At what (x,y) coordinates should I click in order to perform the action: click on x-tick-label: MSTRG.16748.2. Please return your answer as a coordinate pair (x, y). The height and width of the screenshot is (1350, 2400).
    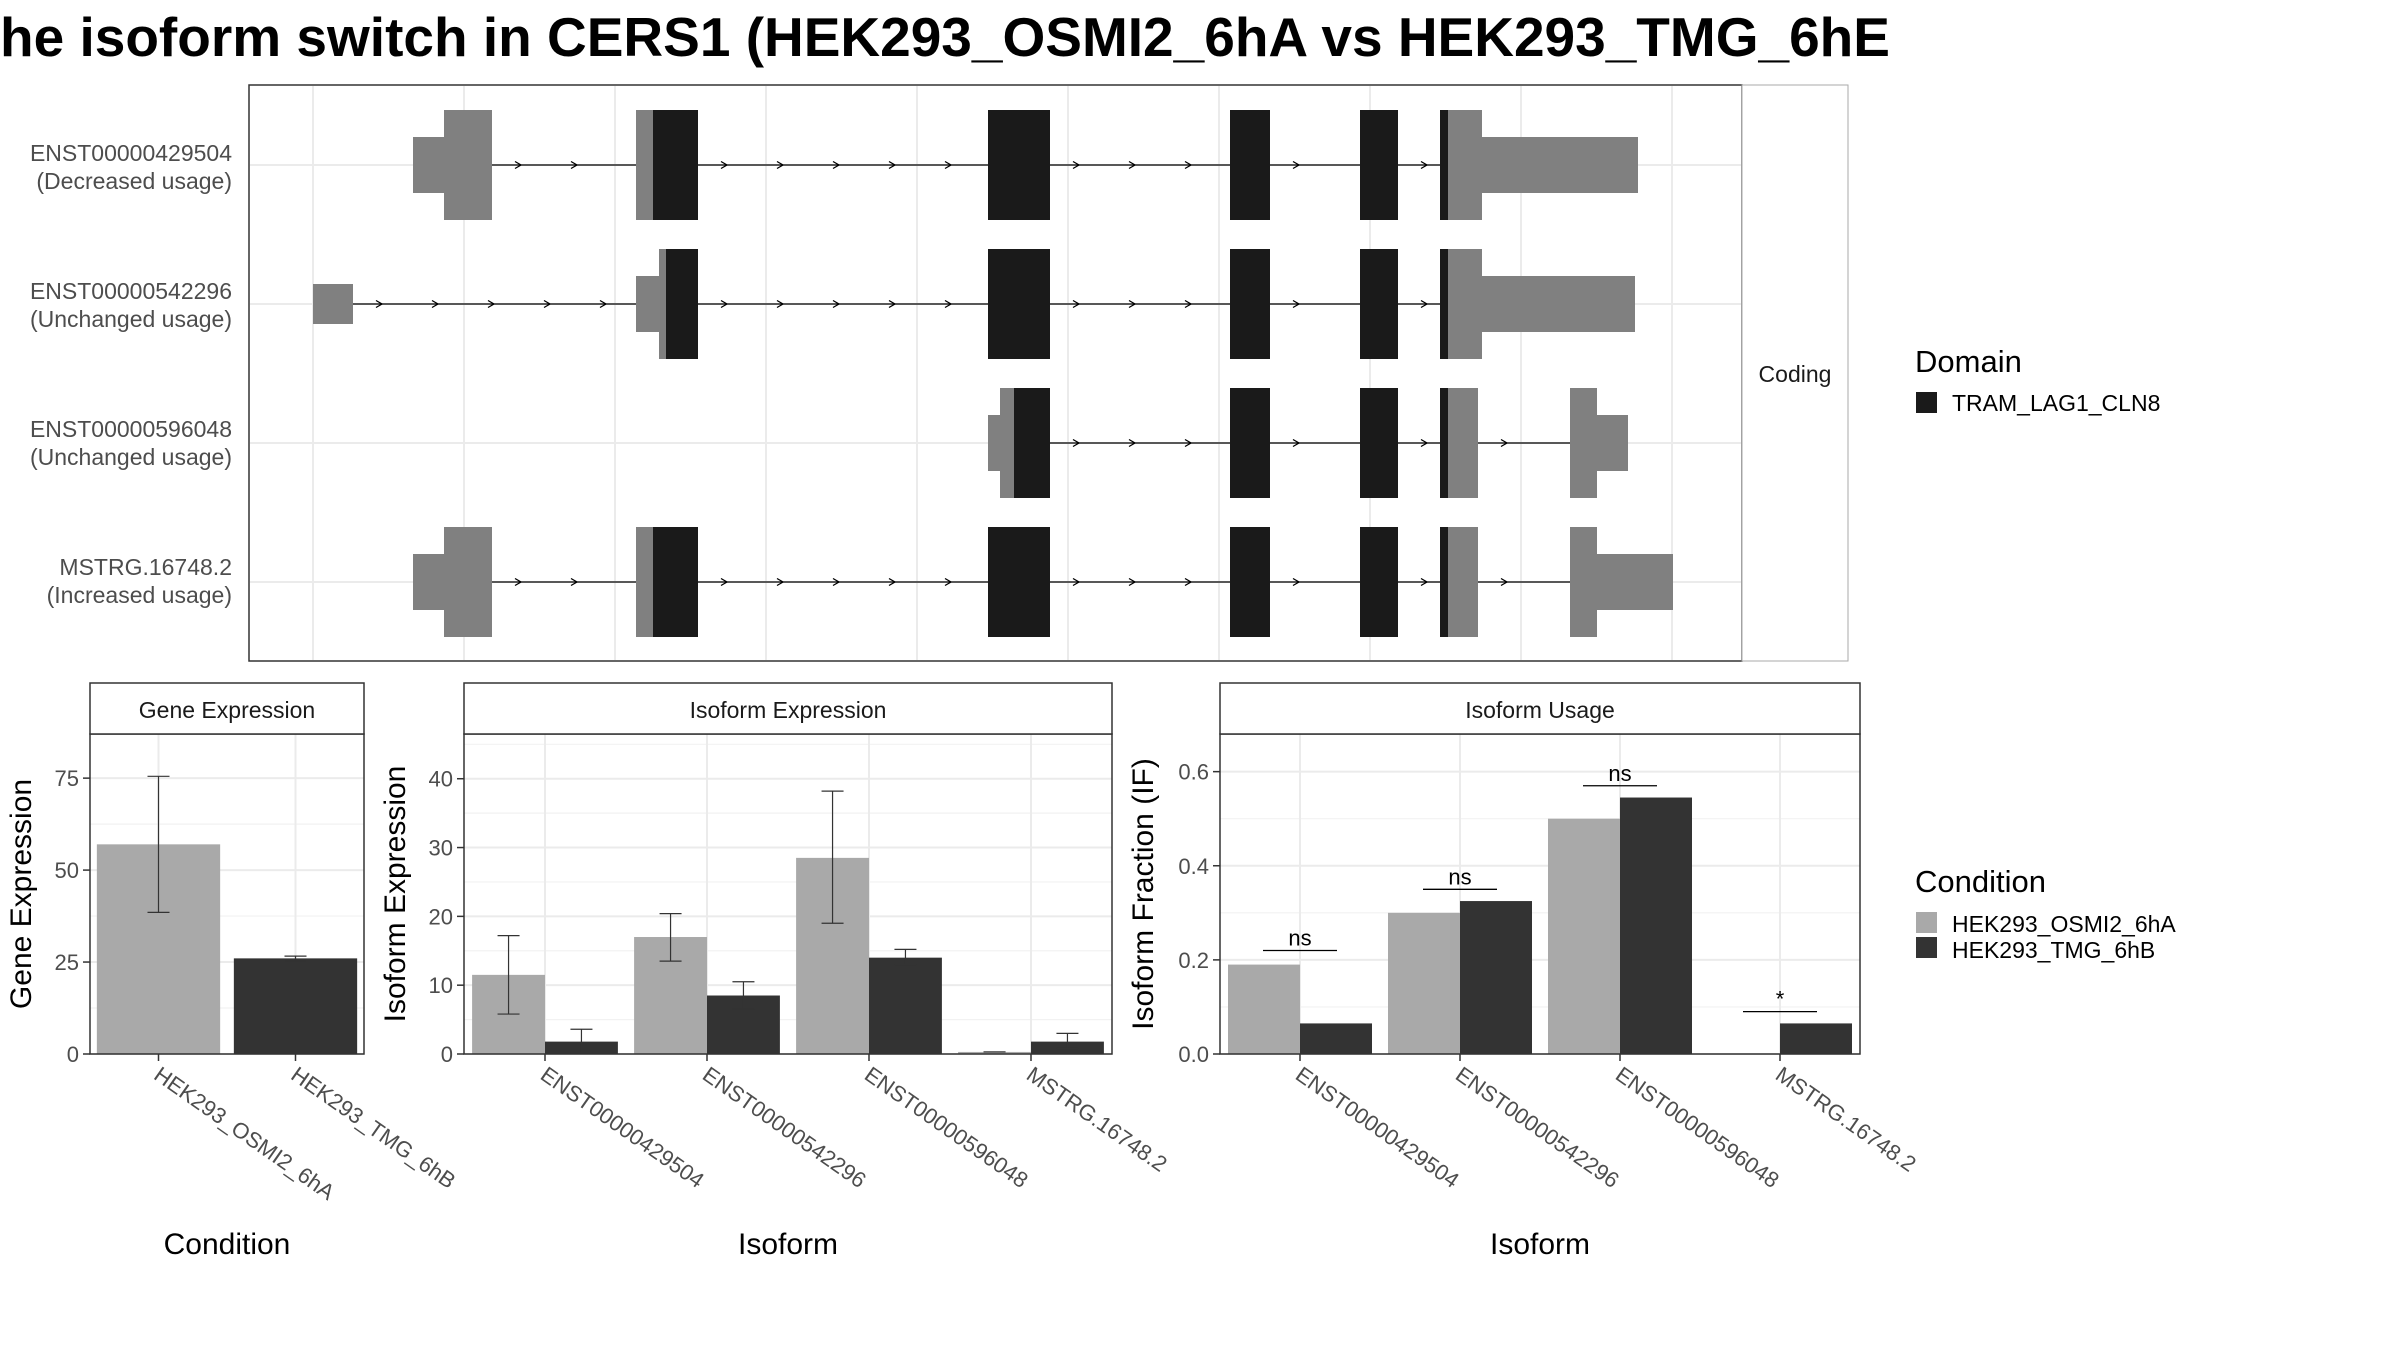
    Looking at the image, I should click on (1846, 1119).